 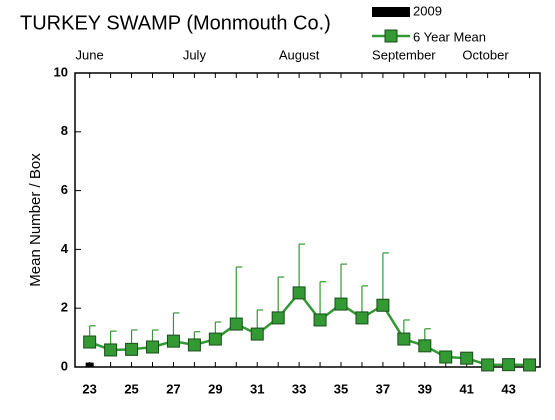 I want to click on x-tick-label: 31, so click(x=257, y=388).